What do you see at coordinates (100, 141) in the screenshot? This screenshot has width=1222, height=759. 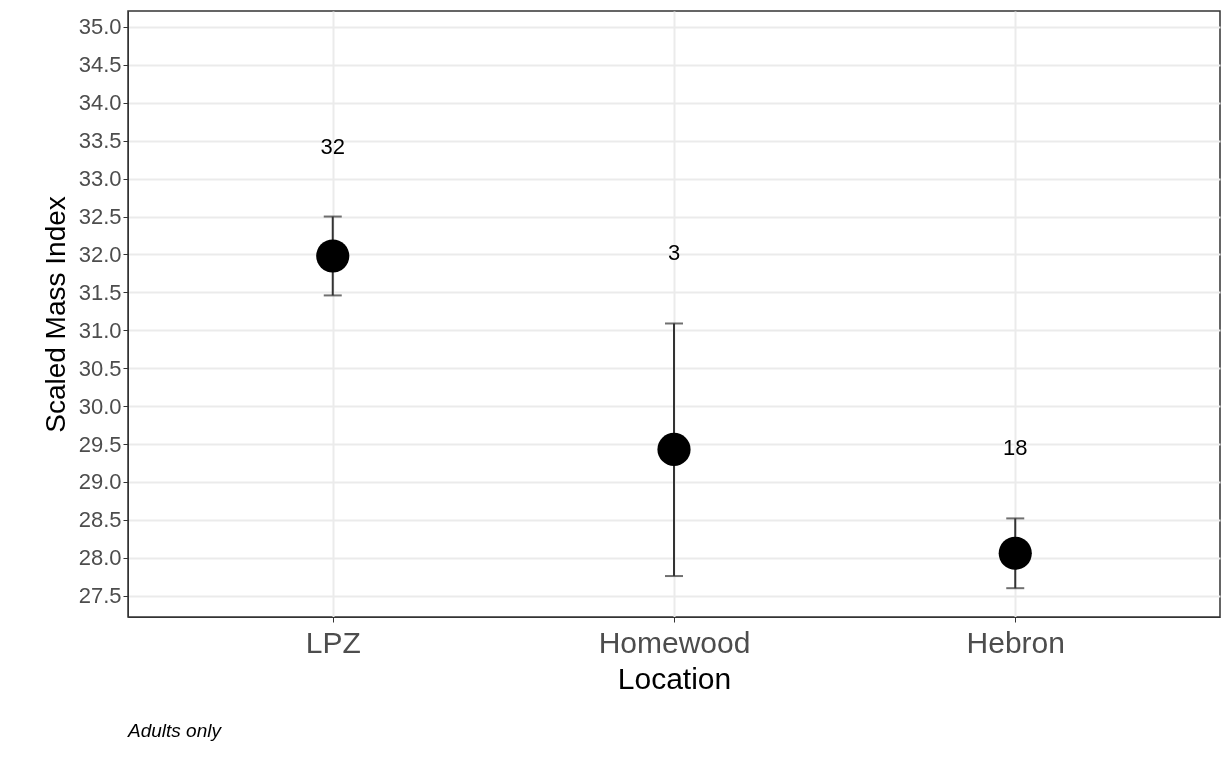 I see `y-tick-label: 33.5` at bounding box center [100, 141].